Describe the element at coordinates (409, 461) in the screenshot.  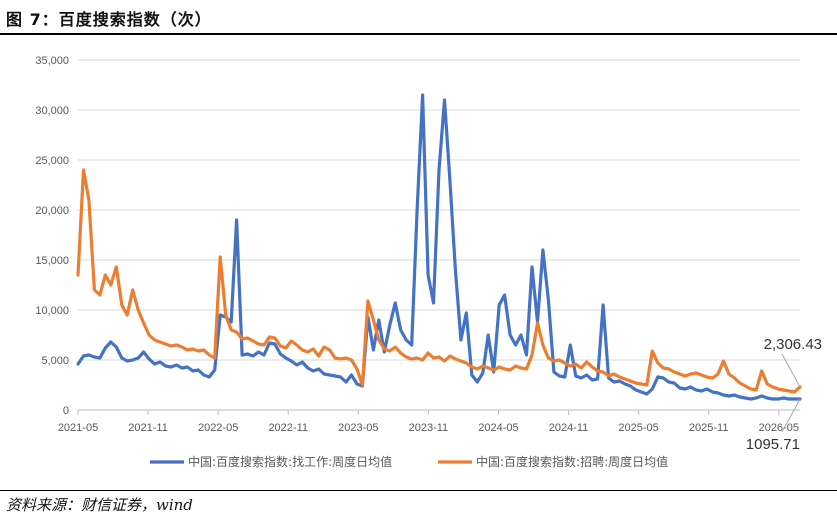
I see `legend: 中国:百度搜索指数:找工作:周度日均值 中国:百度搜索指数:招聘:周度日均值` at that location.